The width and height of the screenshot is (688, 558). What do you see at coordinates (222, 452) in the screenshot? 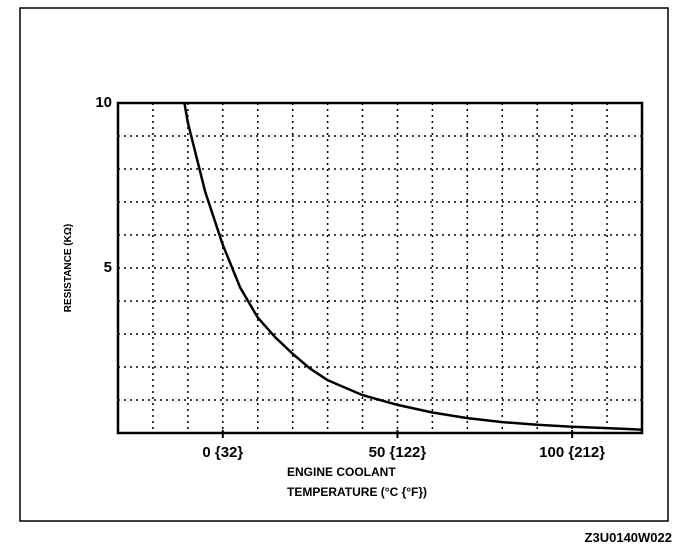
I see `x-tick-label: 0 {32}` at bounding box center [222, 452].